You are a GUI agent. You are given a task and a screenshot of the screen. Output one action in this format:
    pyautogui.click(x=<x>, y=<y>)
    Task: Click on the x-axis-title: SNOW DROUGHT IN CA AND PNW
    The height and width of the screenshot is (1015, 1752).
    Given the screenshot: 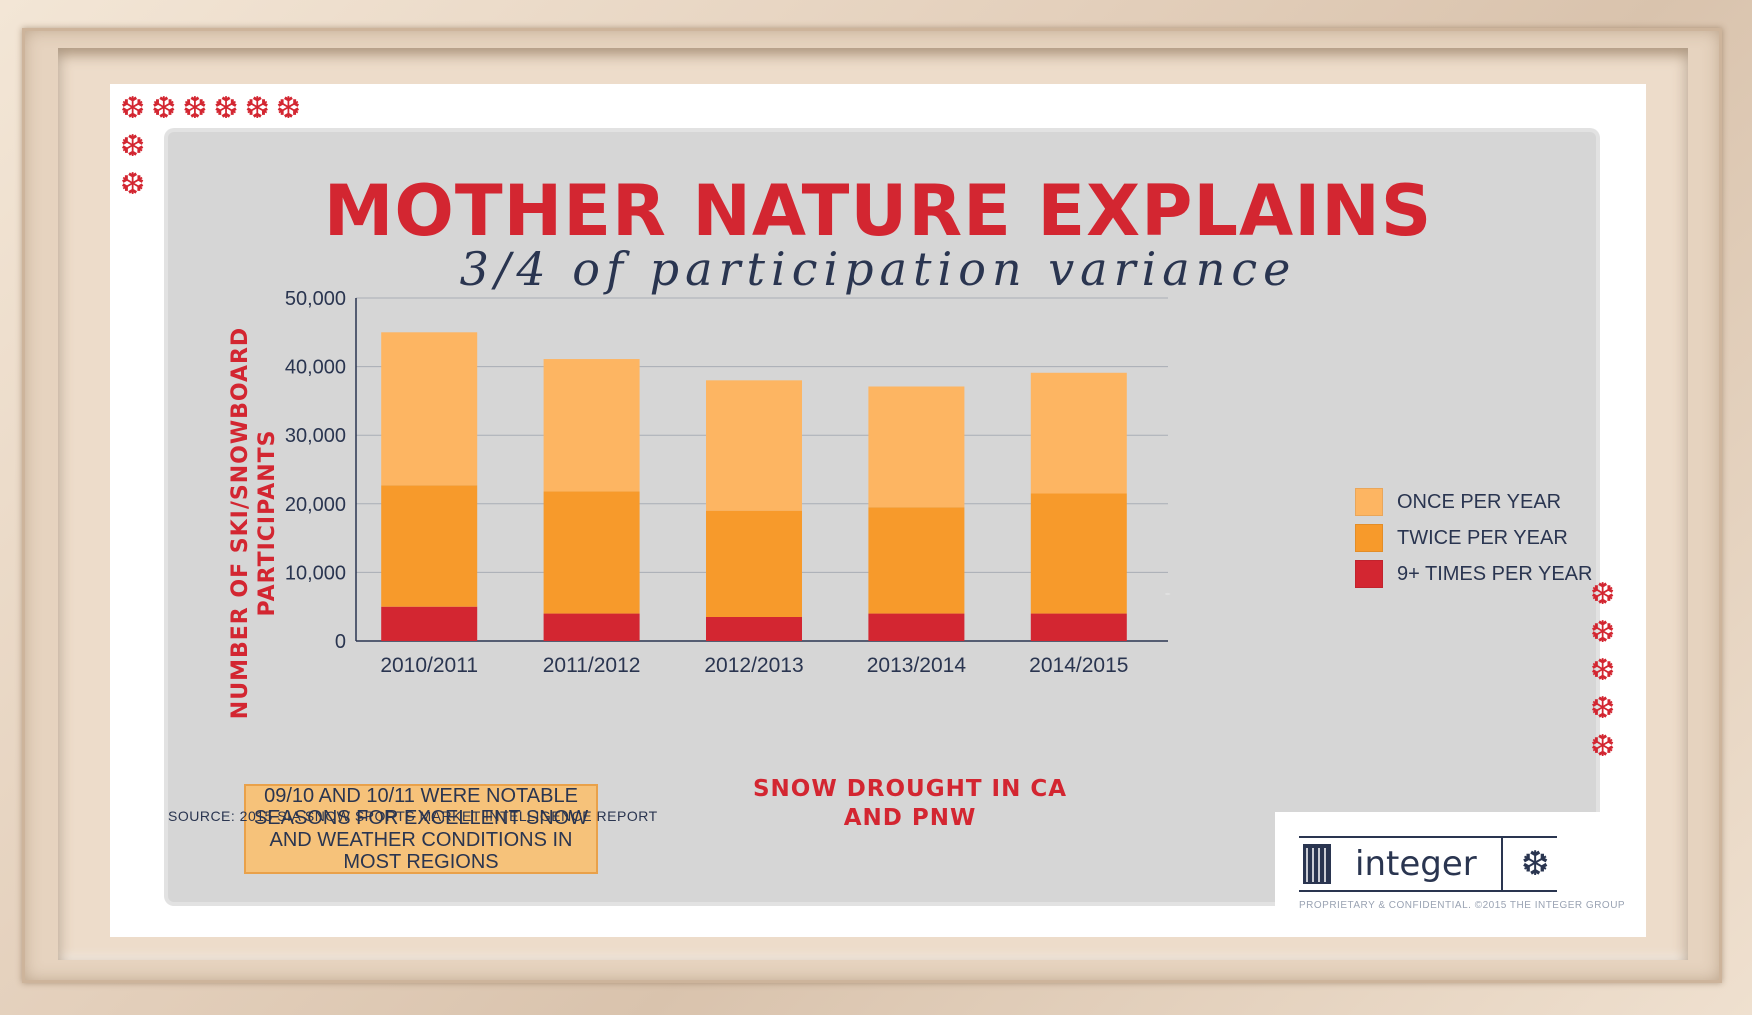 What is the action you would take?
    pyautogui.click(x=910, y=803)
    